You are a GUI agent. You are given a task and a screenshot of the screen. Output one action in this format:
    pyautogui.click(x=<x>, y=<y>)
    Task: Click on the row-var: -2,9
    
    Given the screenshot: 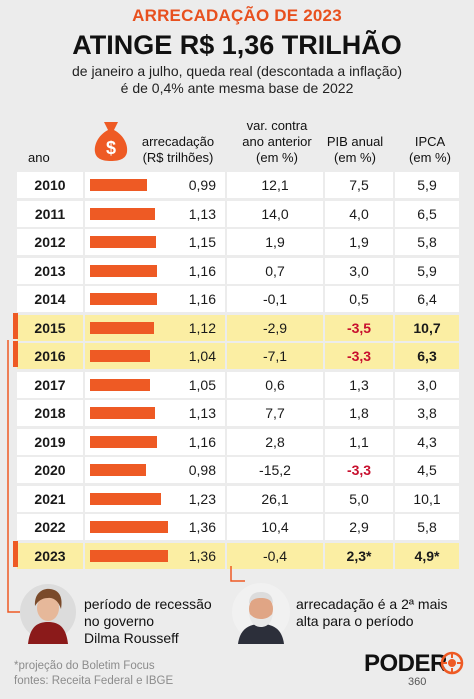 What is the action you would take?
    pyautogui.click(x=275, y=328)
    